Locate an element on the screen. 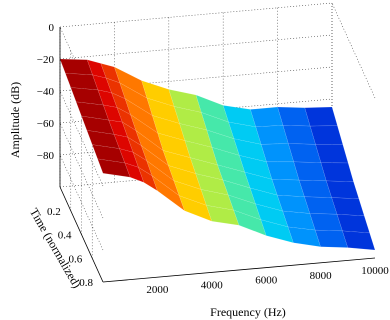 The height and width of the screenshot is (320, 390). x-axis-label: Frequency (Hz) is located at coordinates (248, 312).